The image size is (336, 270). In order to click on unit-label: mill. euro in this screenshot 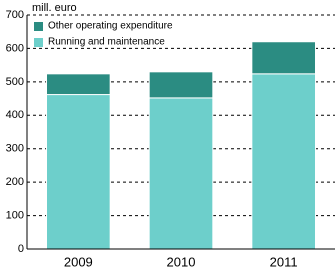, I will do `click(54, 8)`.